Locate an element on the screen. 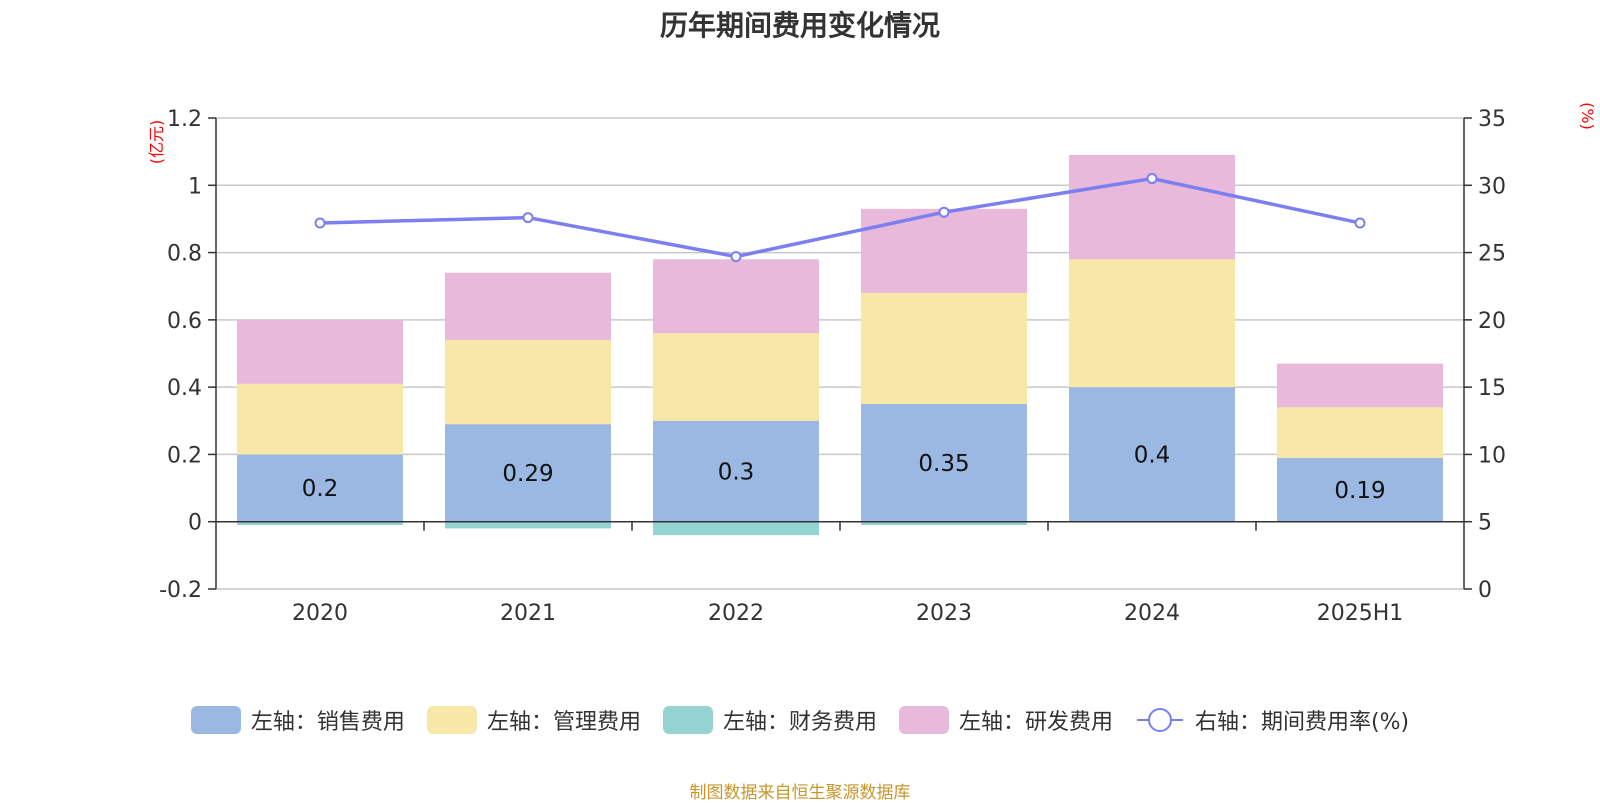  data-label-2025H1: 0.19 is located at coordinates (1359, 491).